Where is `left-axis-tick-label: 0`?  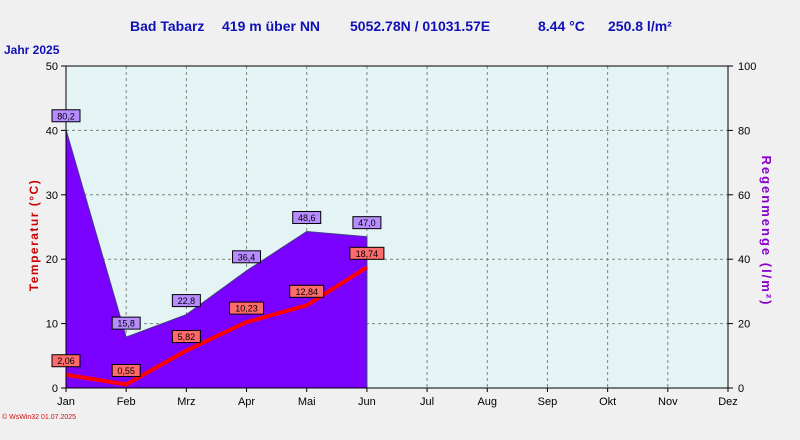 left-axis-tick-label: 0 is located at coordinates (55, 389).